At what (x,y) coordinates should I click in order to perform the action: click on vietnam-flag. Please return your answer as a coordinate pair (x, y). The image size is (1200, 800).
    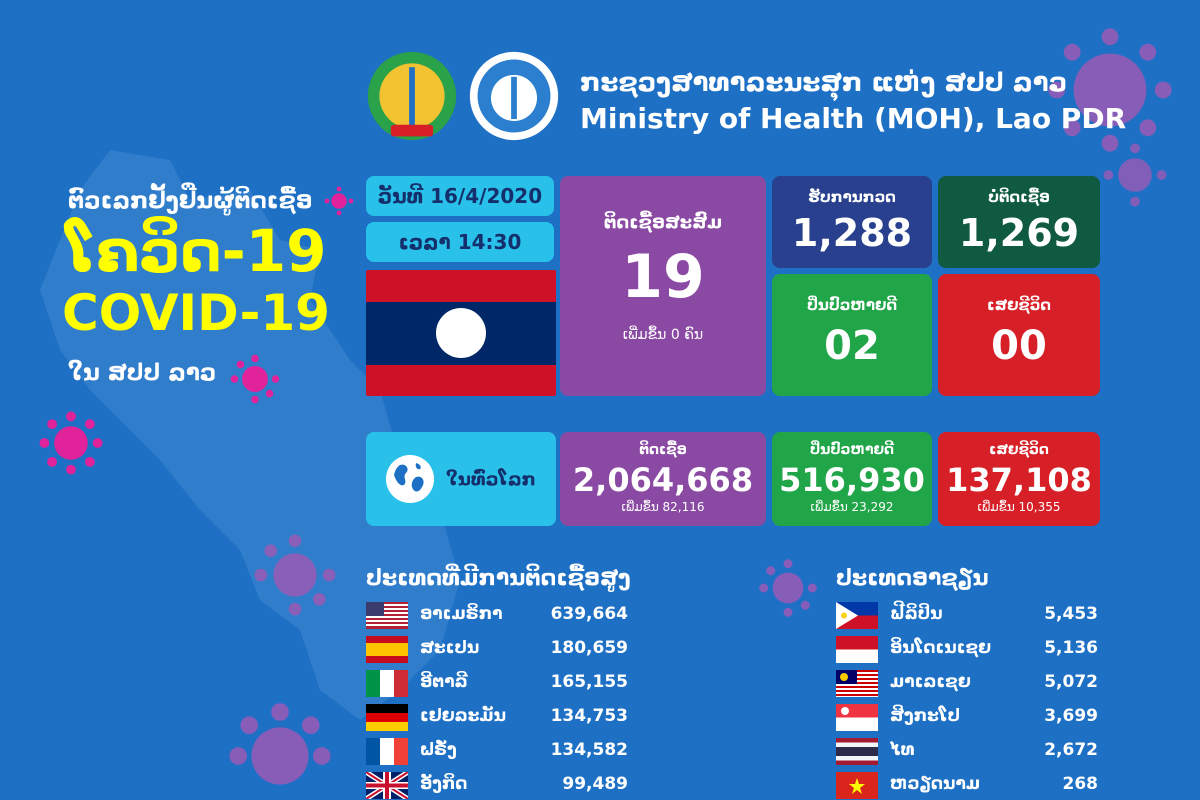
    Looking at the image, I should click on (857, 785).